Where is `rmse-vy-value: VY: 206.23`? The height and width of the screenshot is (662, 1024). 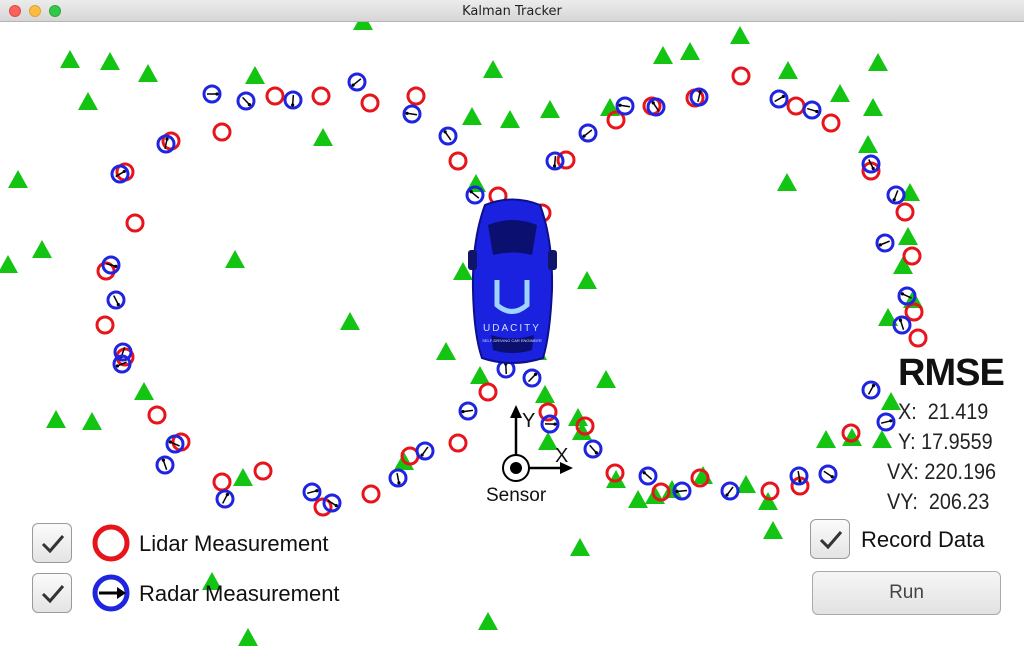 rmse-vy-value: VY: 206.23 is located at coordinates (938, 501).